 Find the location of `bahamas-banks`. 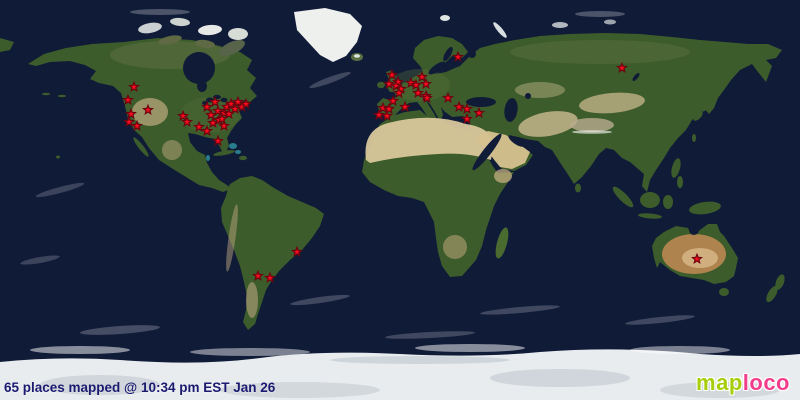

bahamas-banks is located at coordinates (233, 146).